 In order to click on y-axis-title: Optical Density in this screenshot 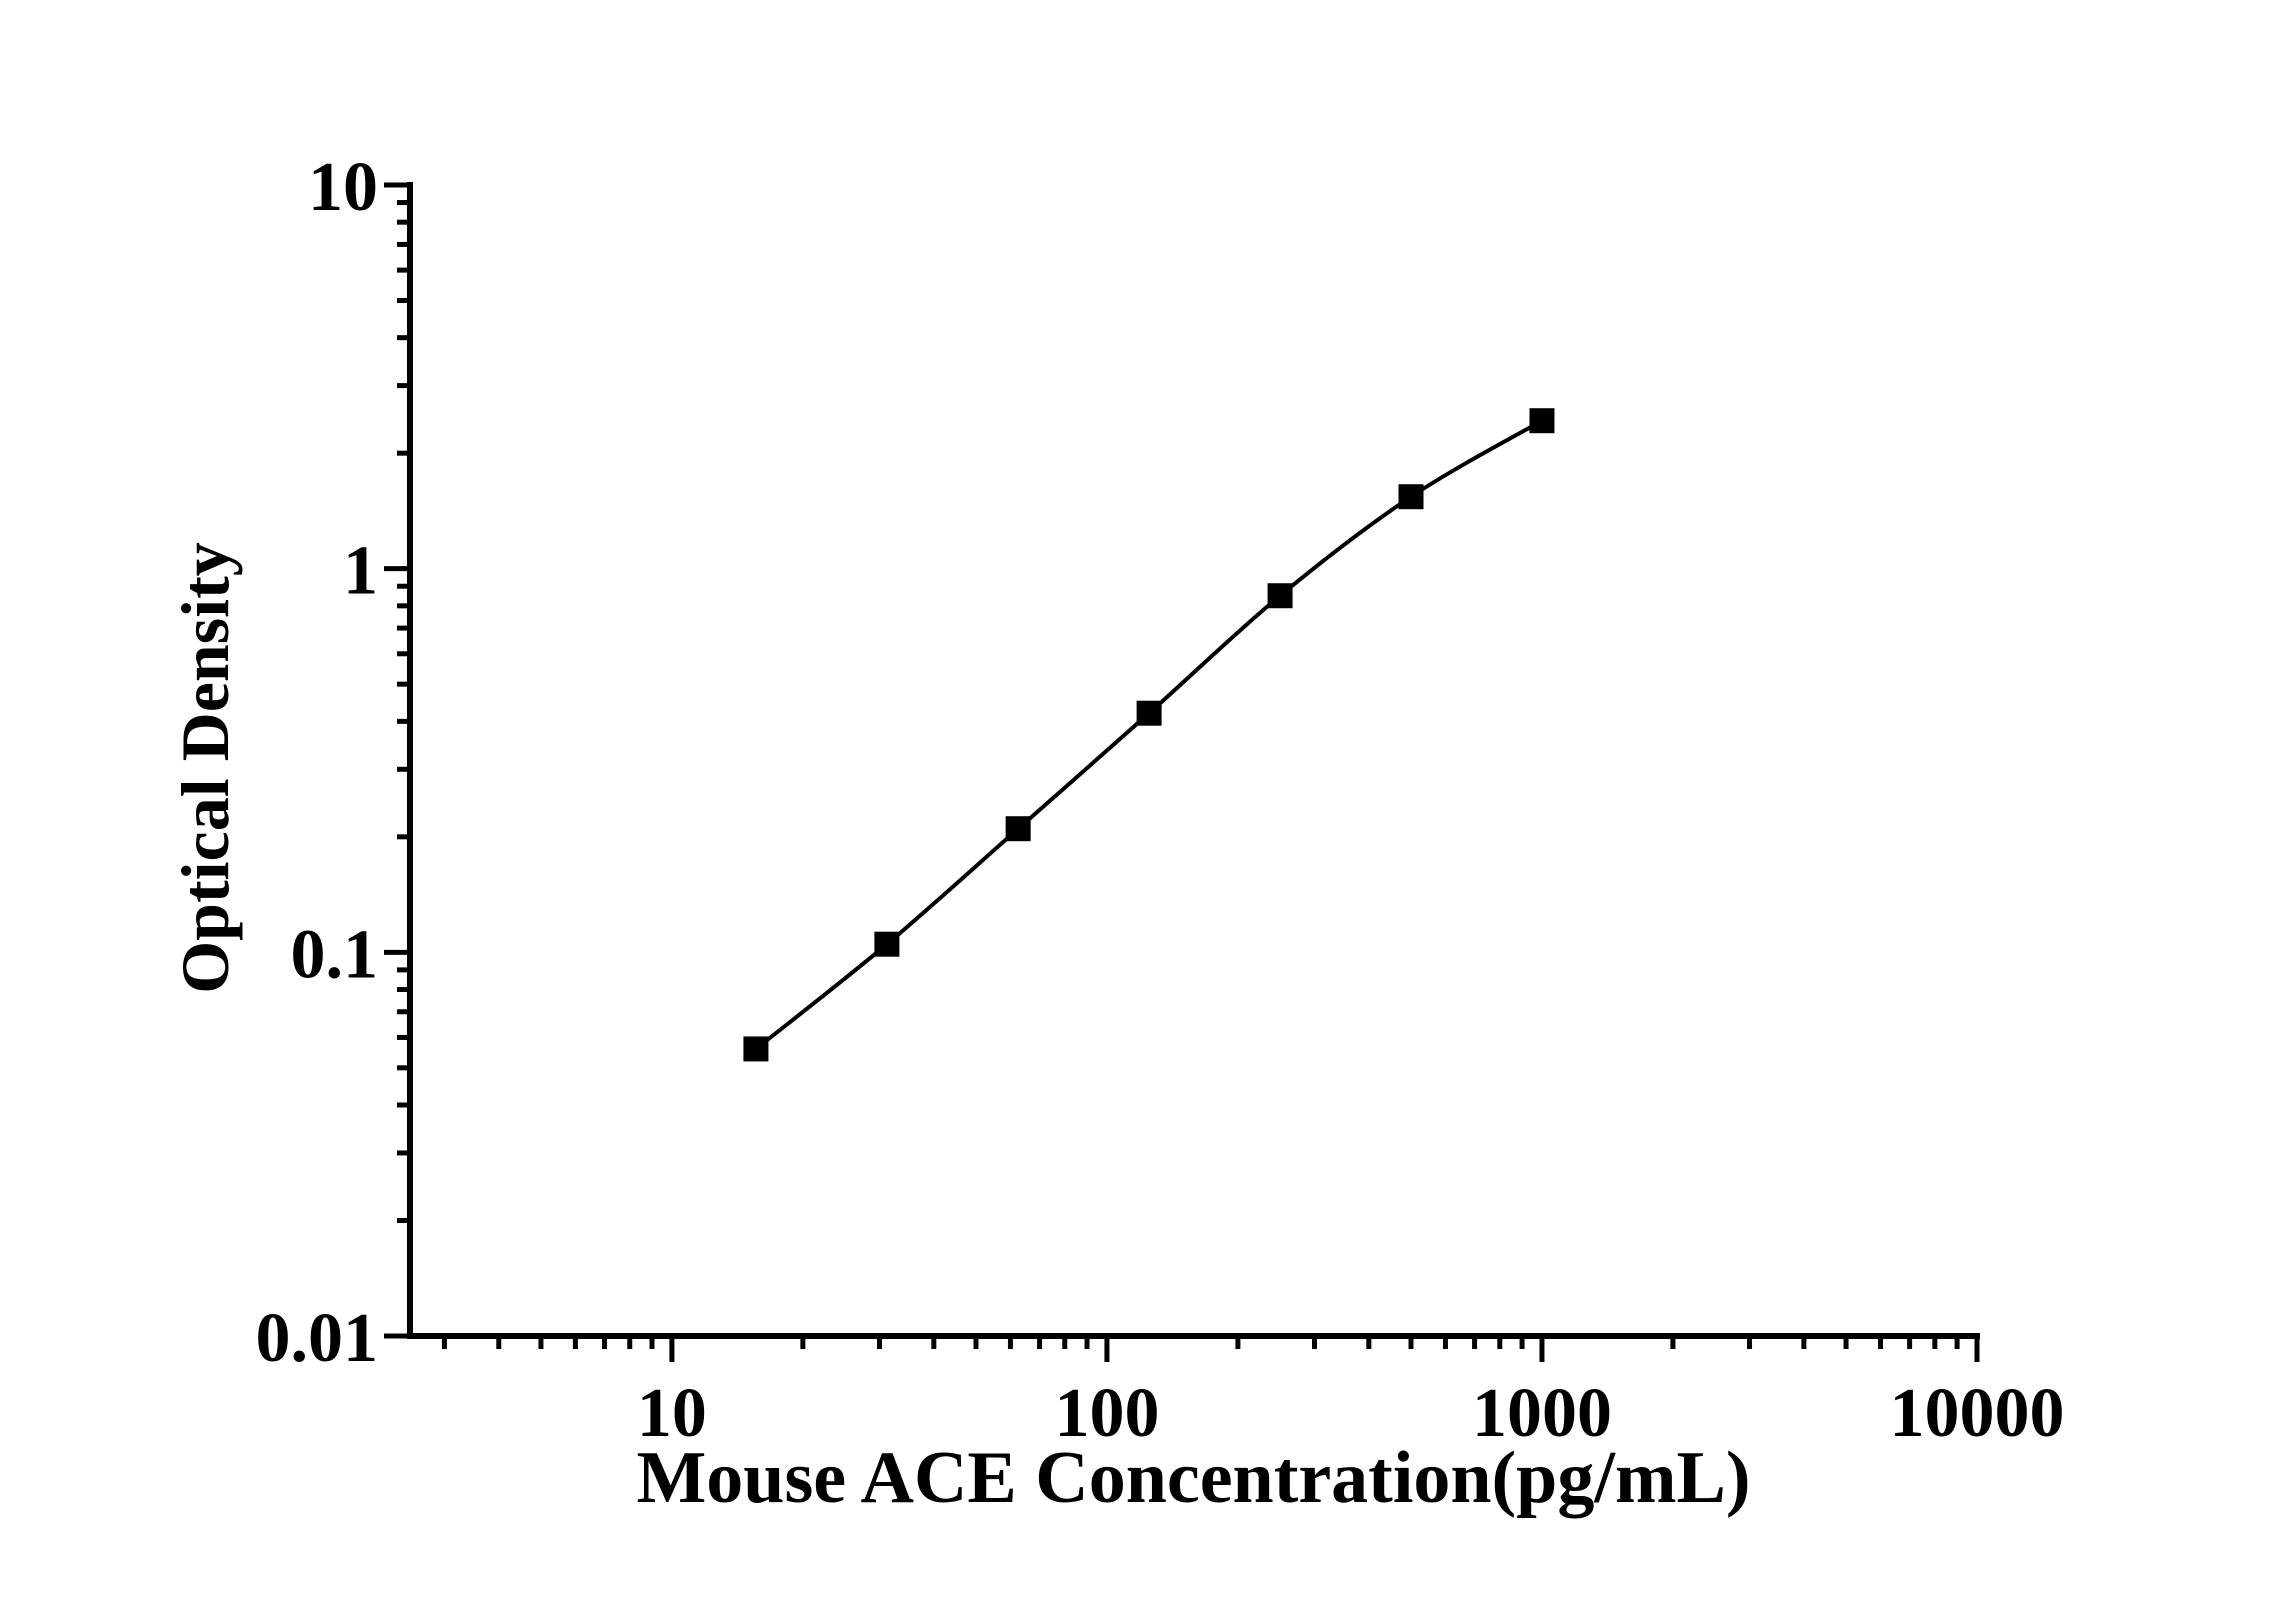, I will do `click(205, 768)`.